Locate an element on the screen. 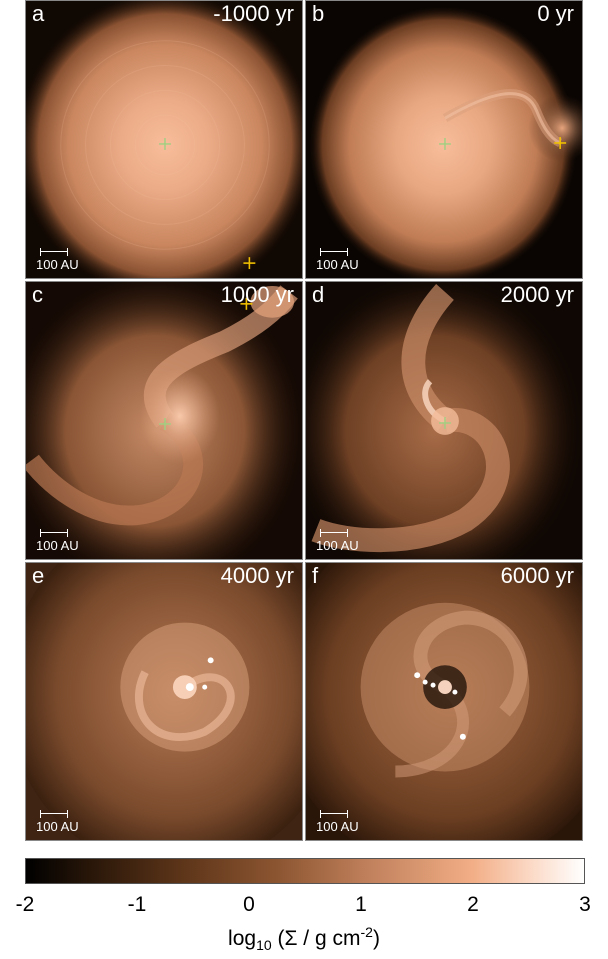 Image resolution: width=608 pixels, height=959 pixels. colorbar-label-prefix: log is located at coordinates (242, 938).